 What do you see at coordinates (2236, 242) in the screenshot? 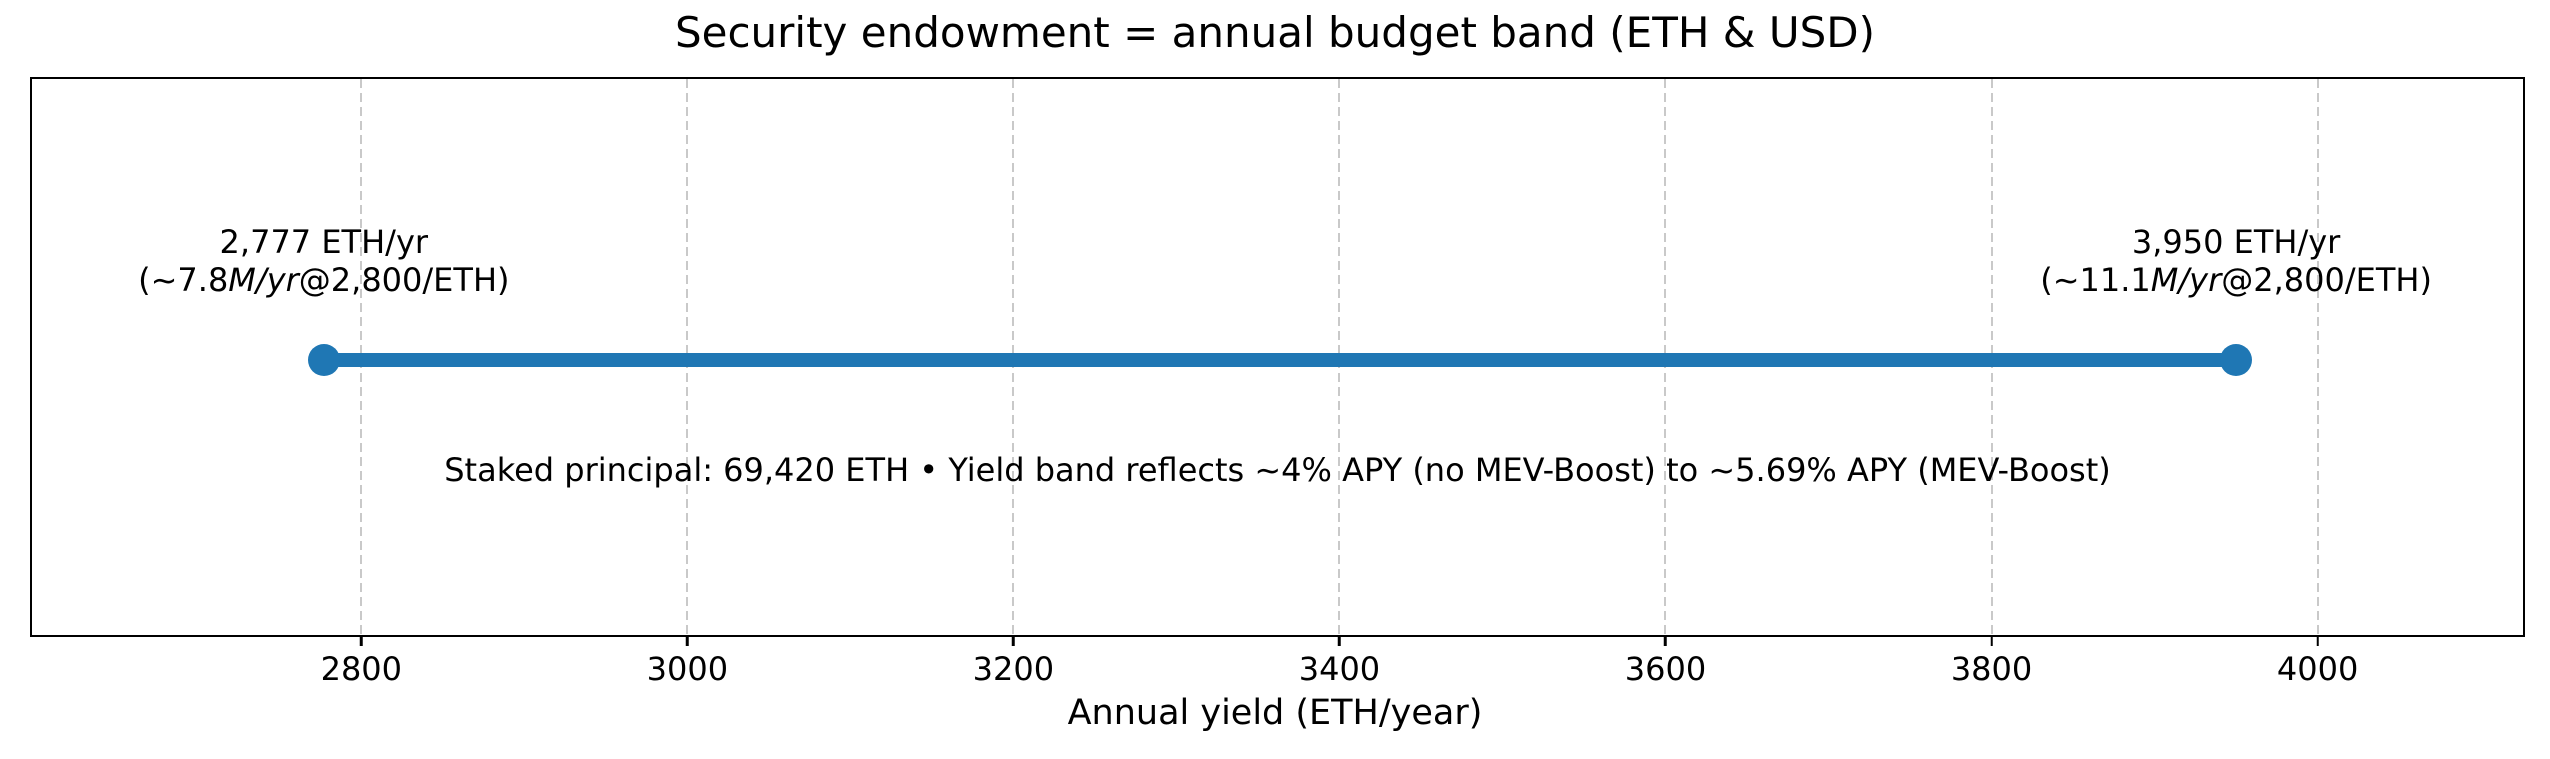
I see `annotation-right-line1: 3,950 ETH/yr` at bounding box center [2236, 242].